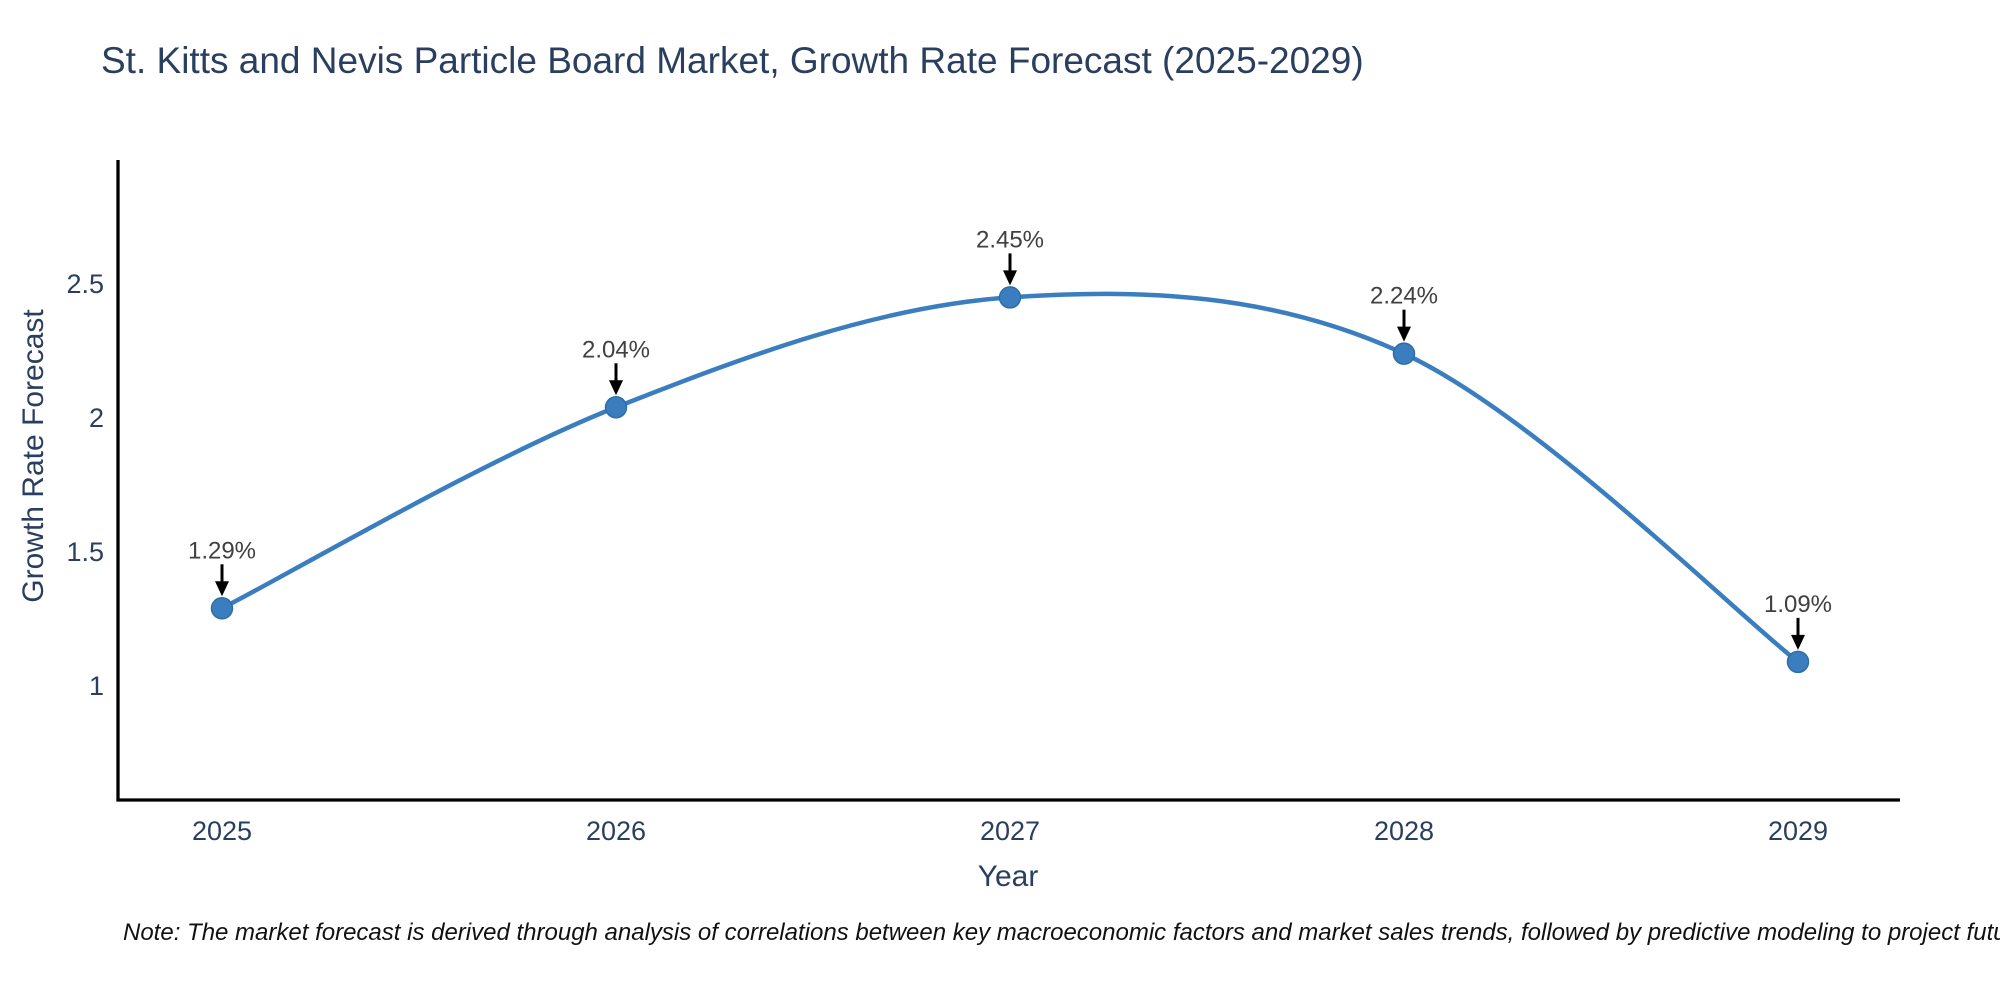  Describe the element at coordinates (1798, 604) in the screenshot. I see `annotation-label: 1.09%` at that location.